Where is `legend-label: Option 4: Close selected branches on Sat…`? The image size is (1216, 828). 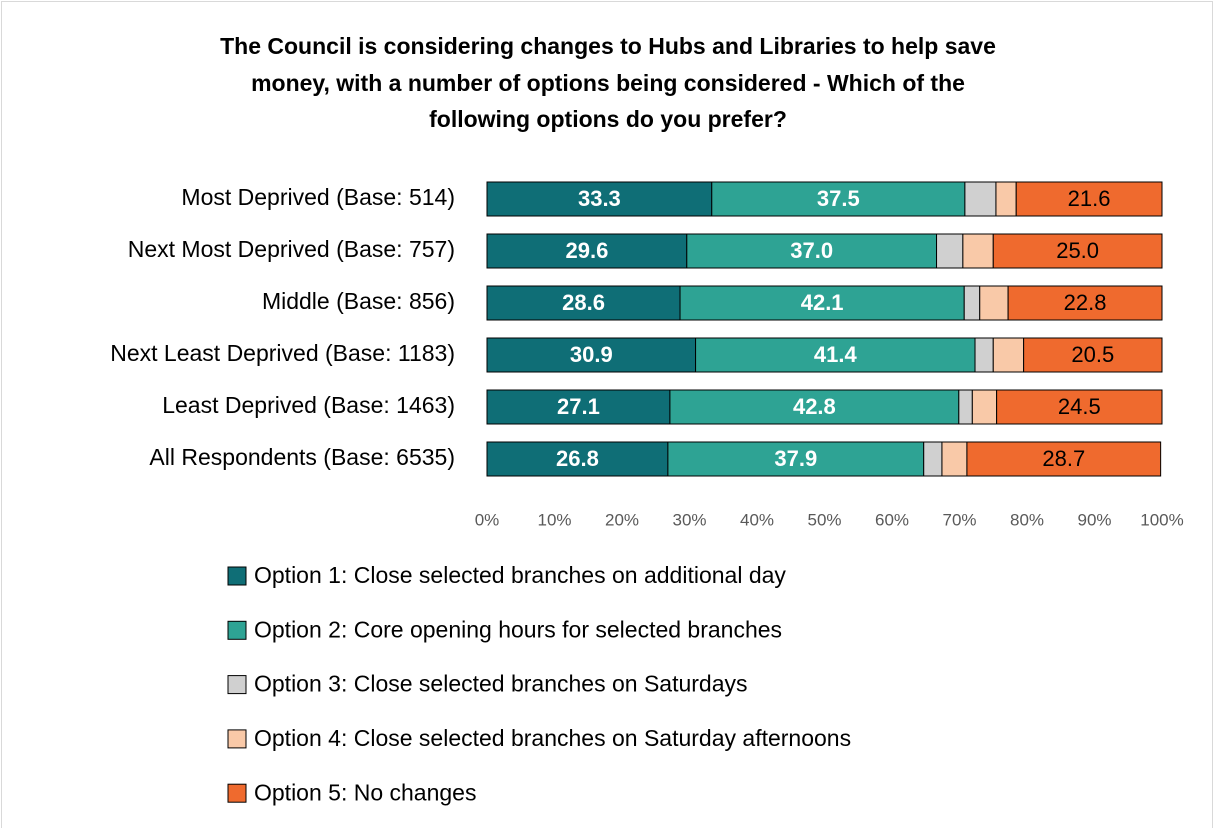 legend-label: Option 4: Close selected branches on Sat… is located at coordinates (552, 738).